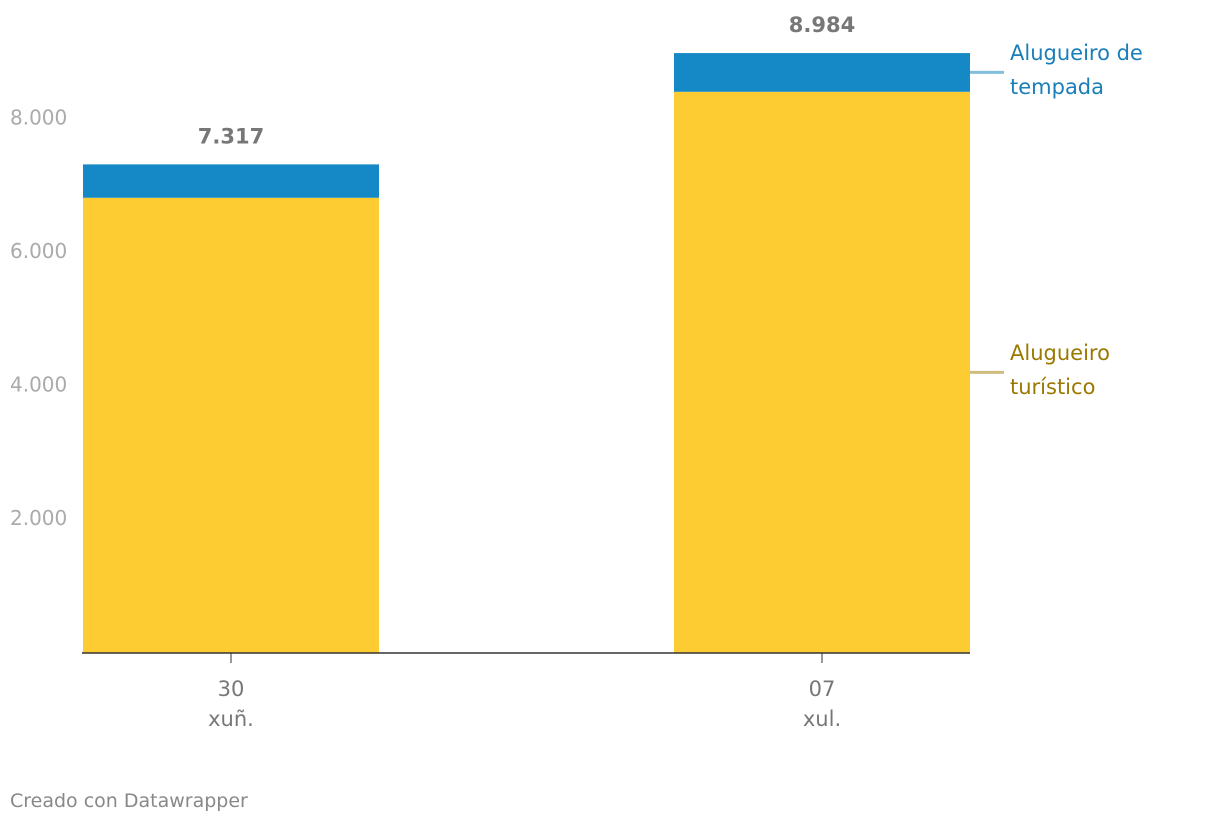 The image size is (1220, 828). I want to click on legend-label: Alugueiro de tempada, so click(1076, 70).